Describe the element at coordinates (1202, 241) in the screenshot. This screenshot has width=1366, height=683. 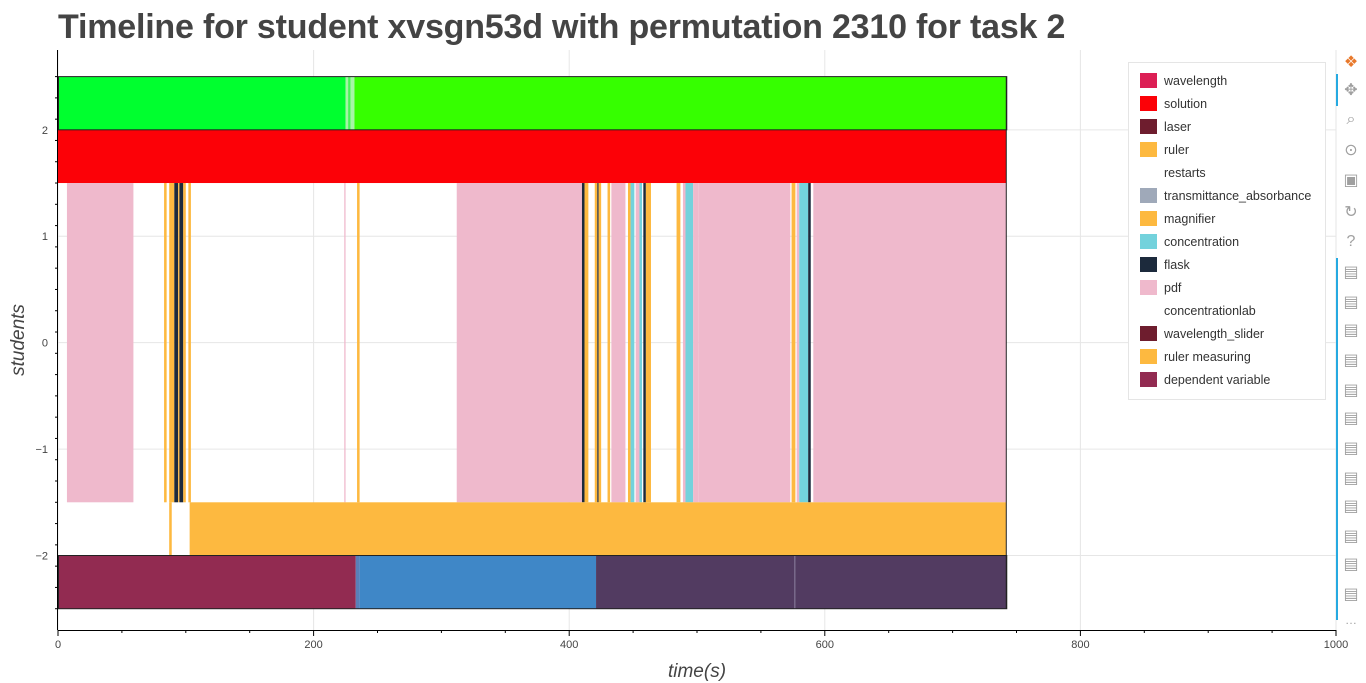
I see `legend-label: concentration` at that location.